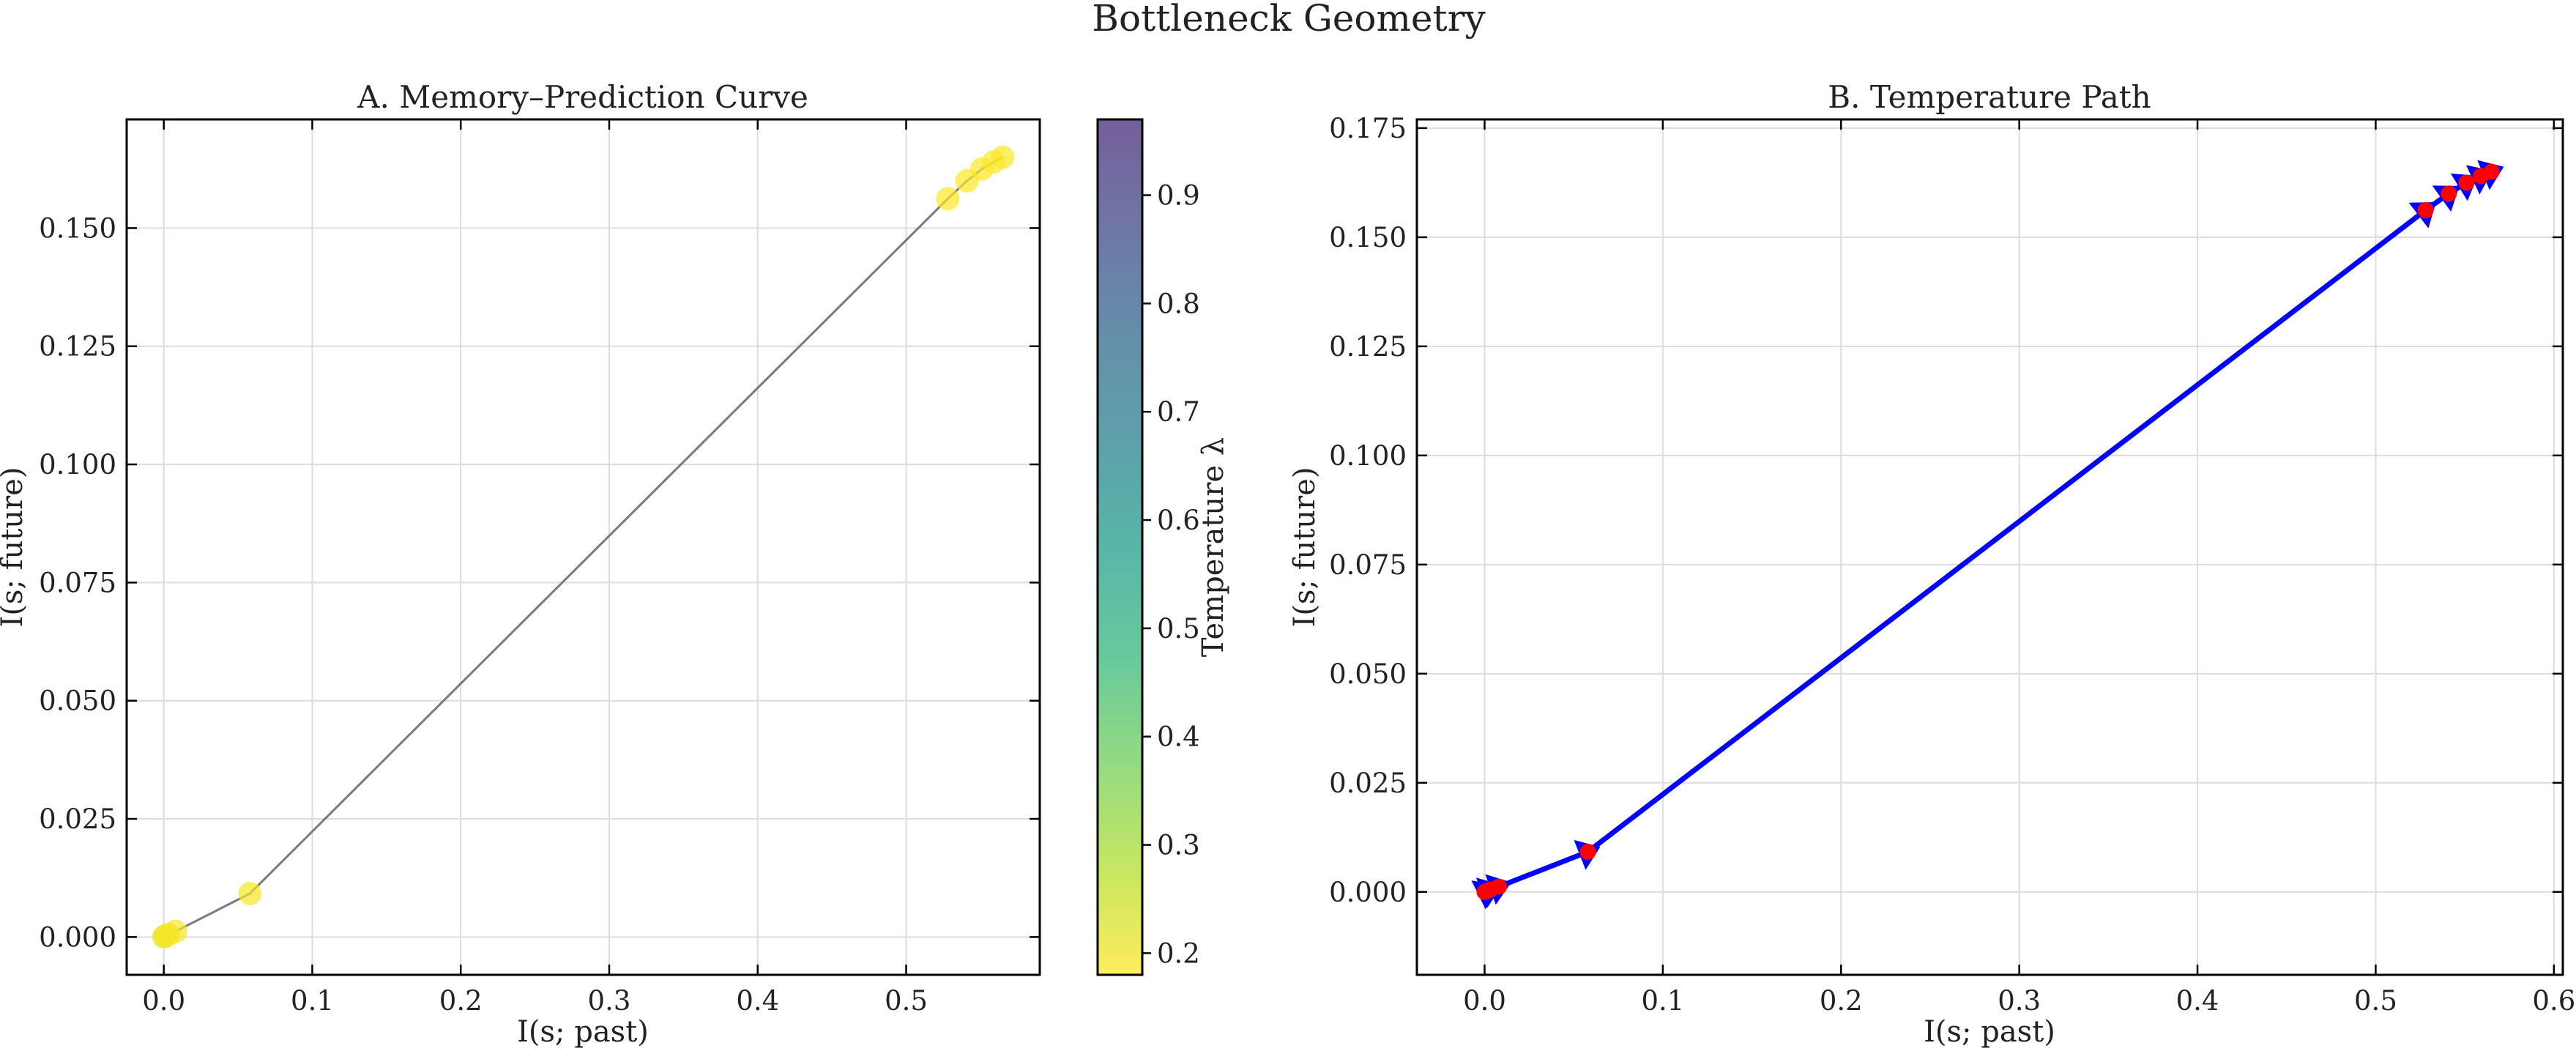  What do you see at coordinates (1368, 783) in the screenshot?
I see `panel-b-y-tick-label: 0.025` at bounding box center [1368, 783].